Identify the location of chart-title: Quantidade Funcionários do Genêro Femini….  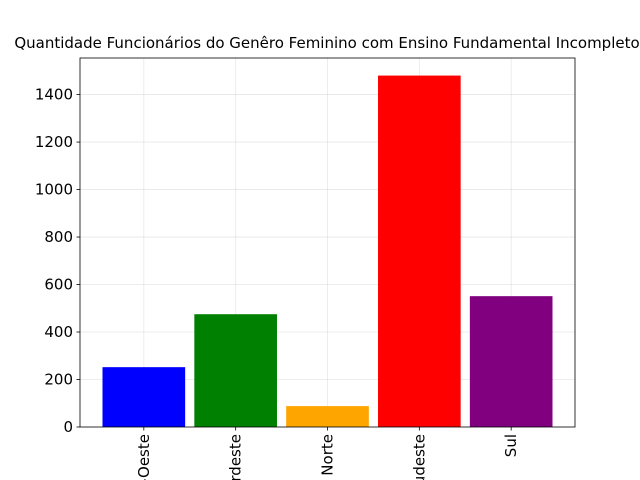
(326, 43).